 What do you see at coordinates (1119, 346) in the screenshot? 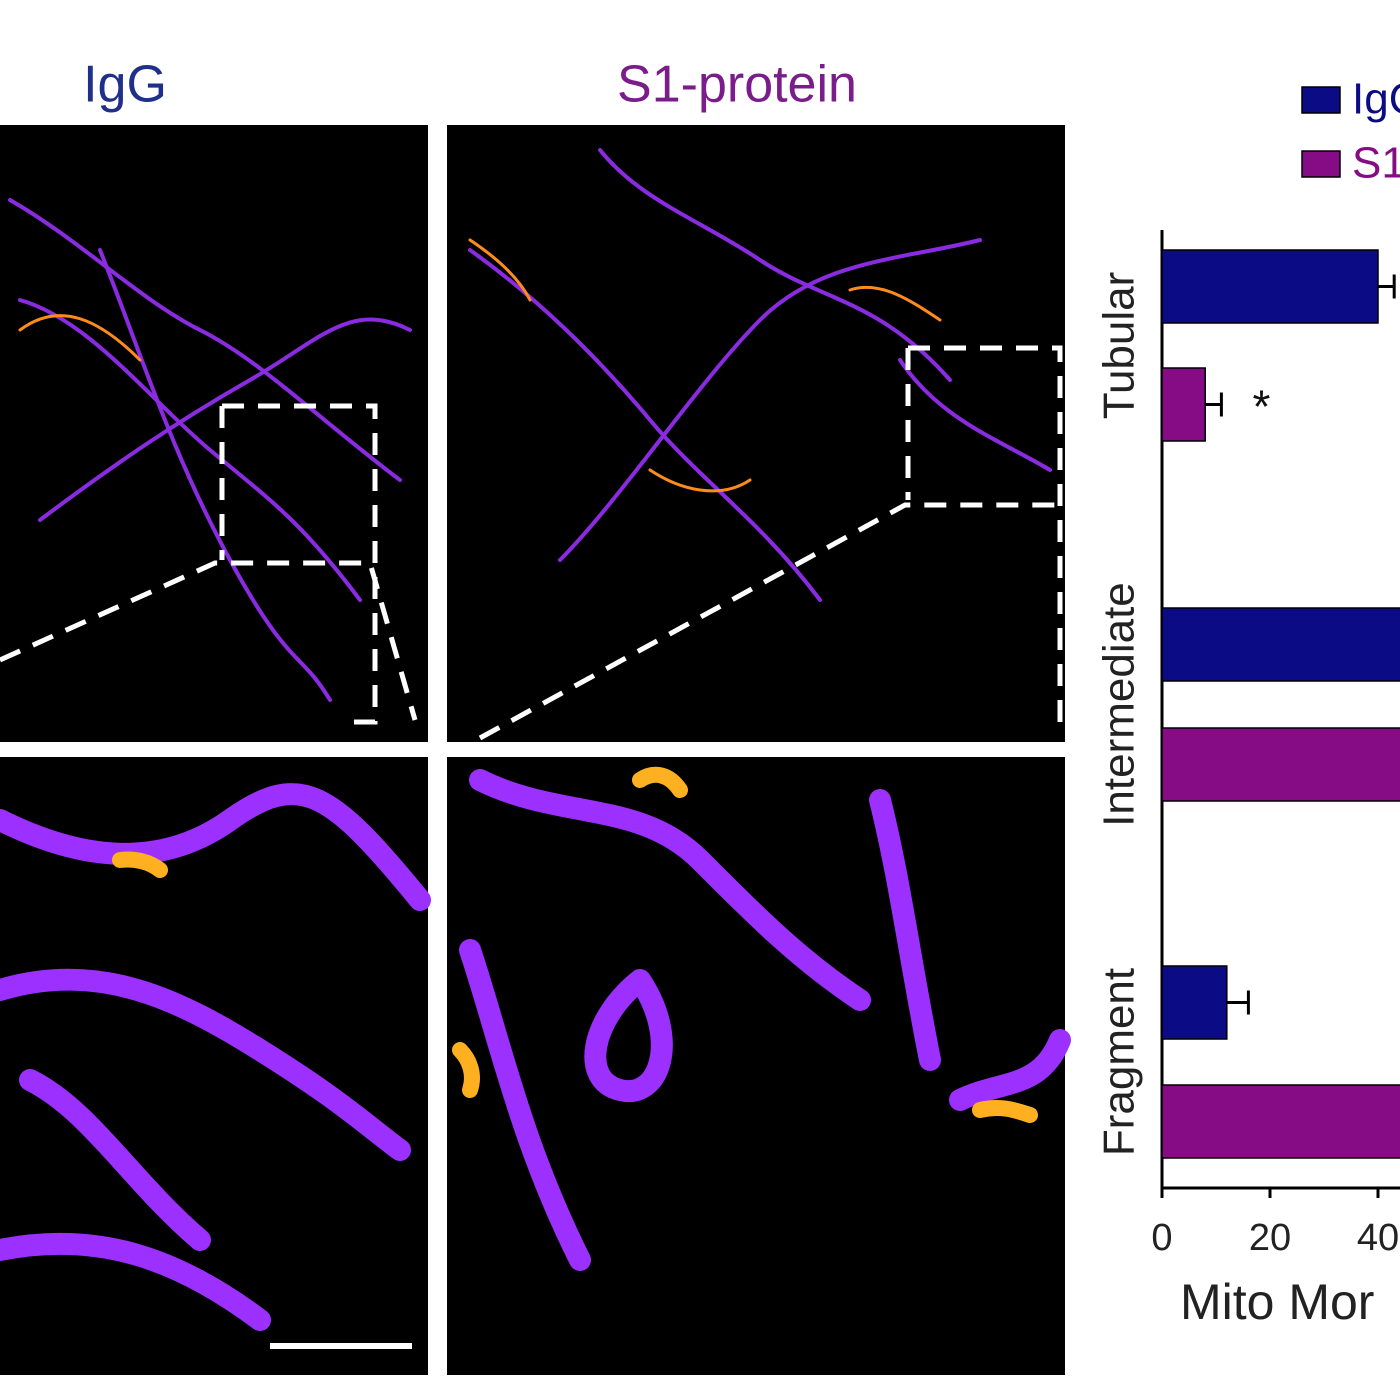
I see `category-label: Tubular` at bounding box center [1119, 346].